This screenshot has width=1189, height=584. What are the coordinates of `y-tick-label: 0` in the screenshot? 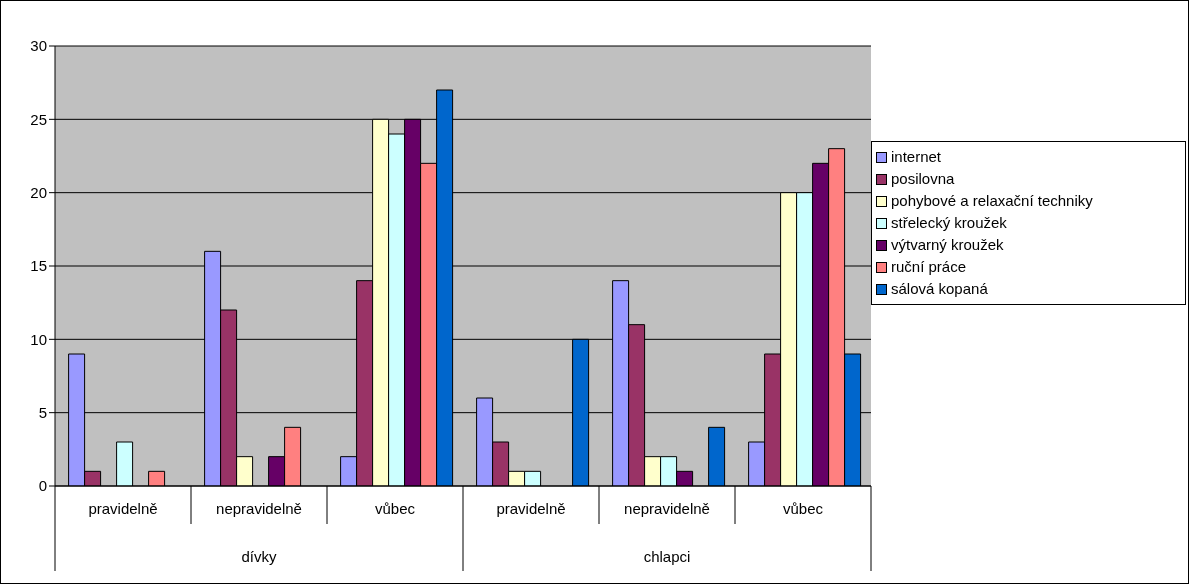 It's located at (42, 486).